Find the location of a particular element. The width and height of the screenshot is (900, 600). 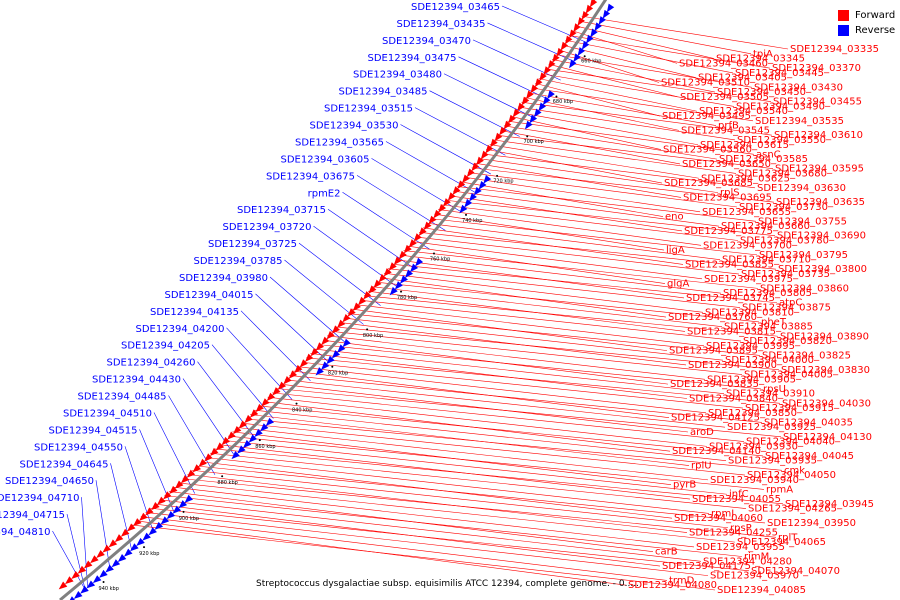

forward-gene-label-20: SDE12394_03615 is located at coordinates (744, 145).